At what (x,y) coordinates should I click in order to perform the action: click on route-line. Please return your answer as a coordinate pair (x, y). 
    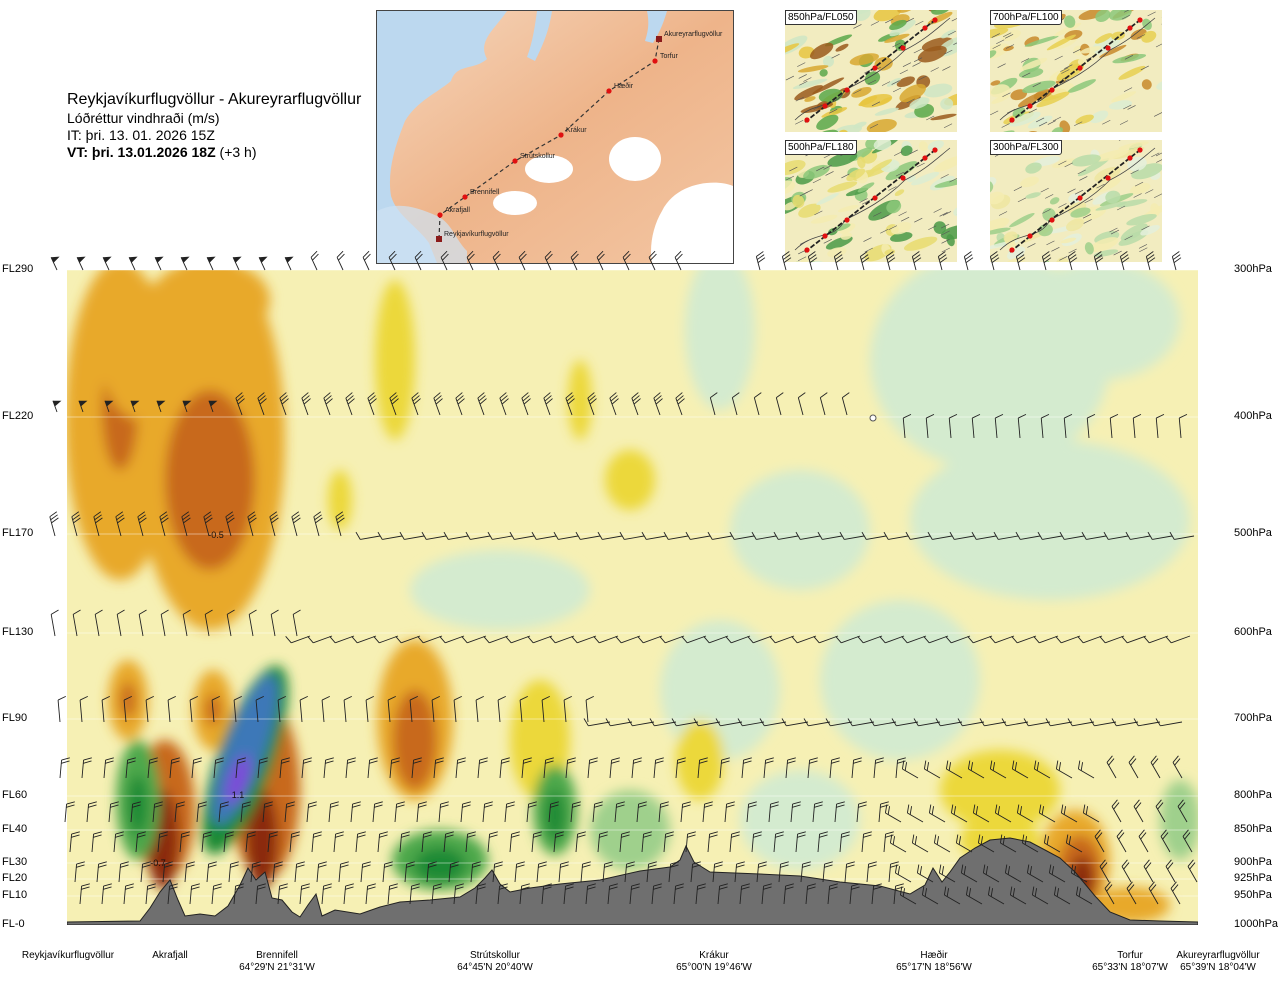
    Looking at the image, I should click on (549, 139).